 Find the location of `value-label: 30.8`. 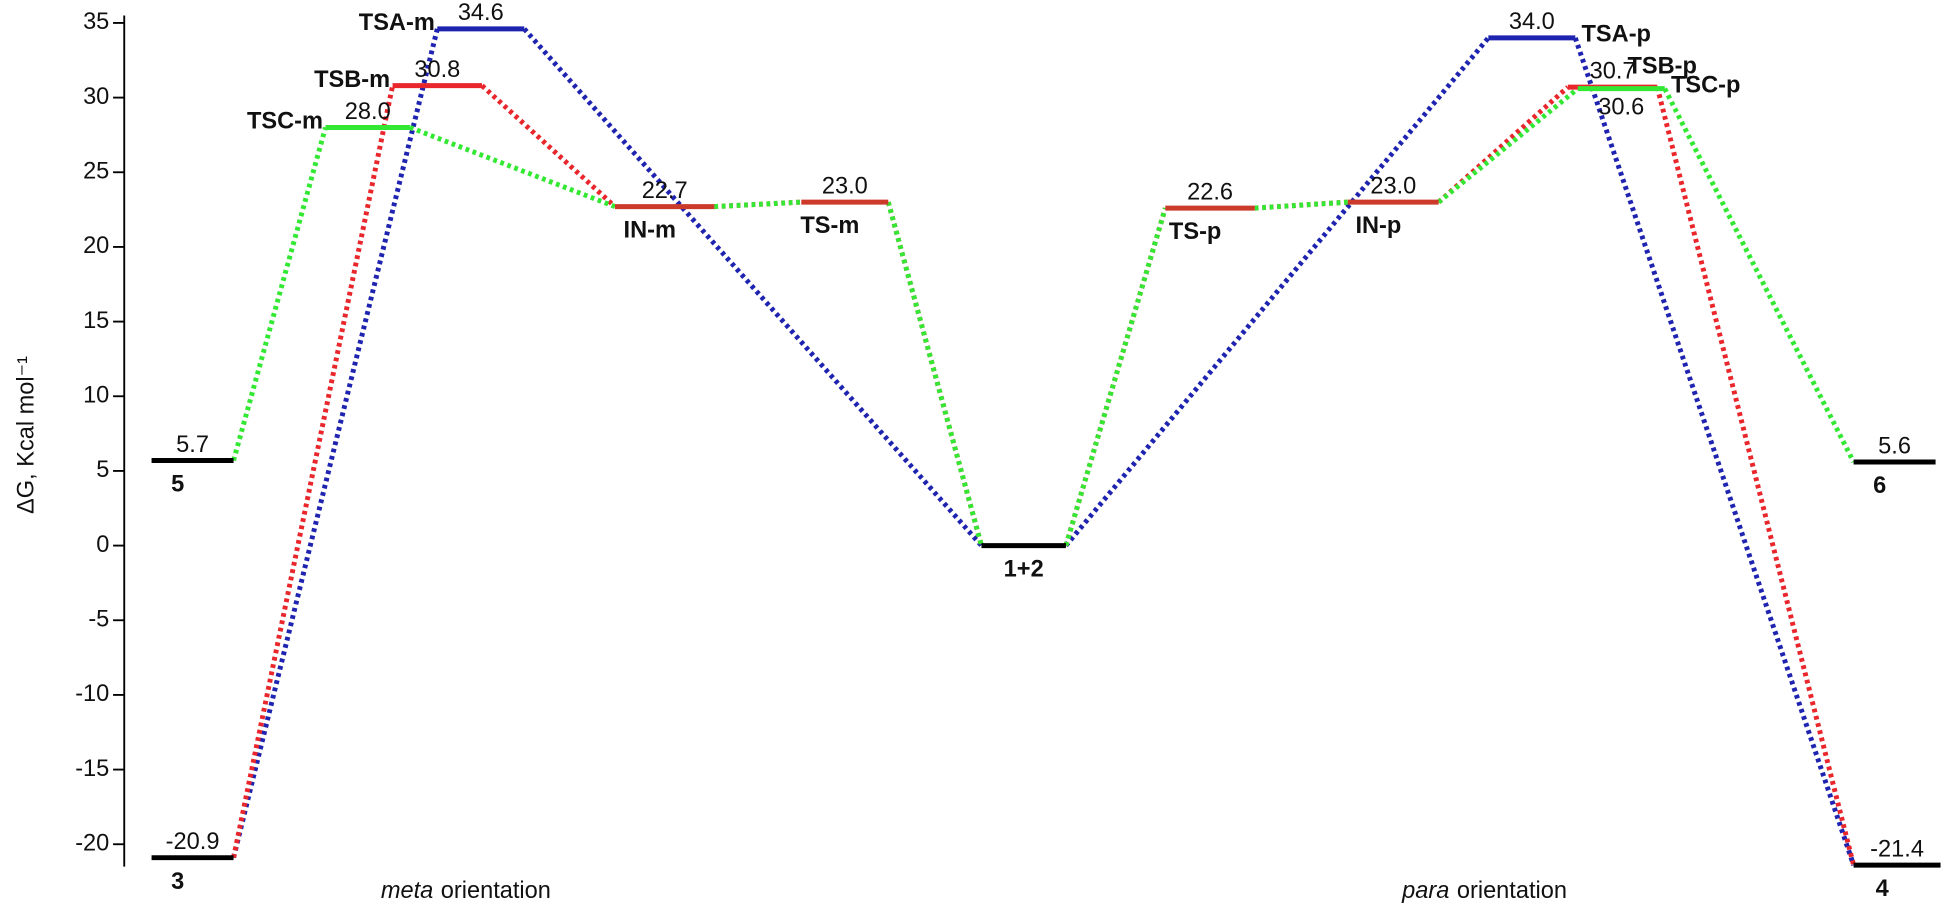

value-label: 30.8 is located at coordinates (437, 70).